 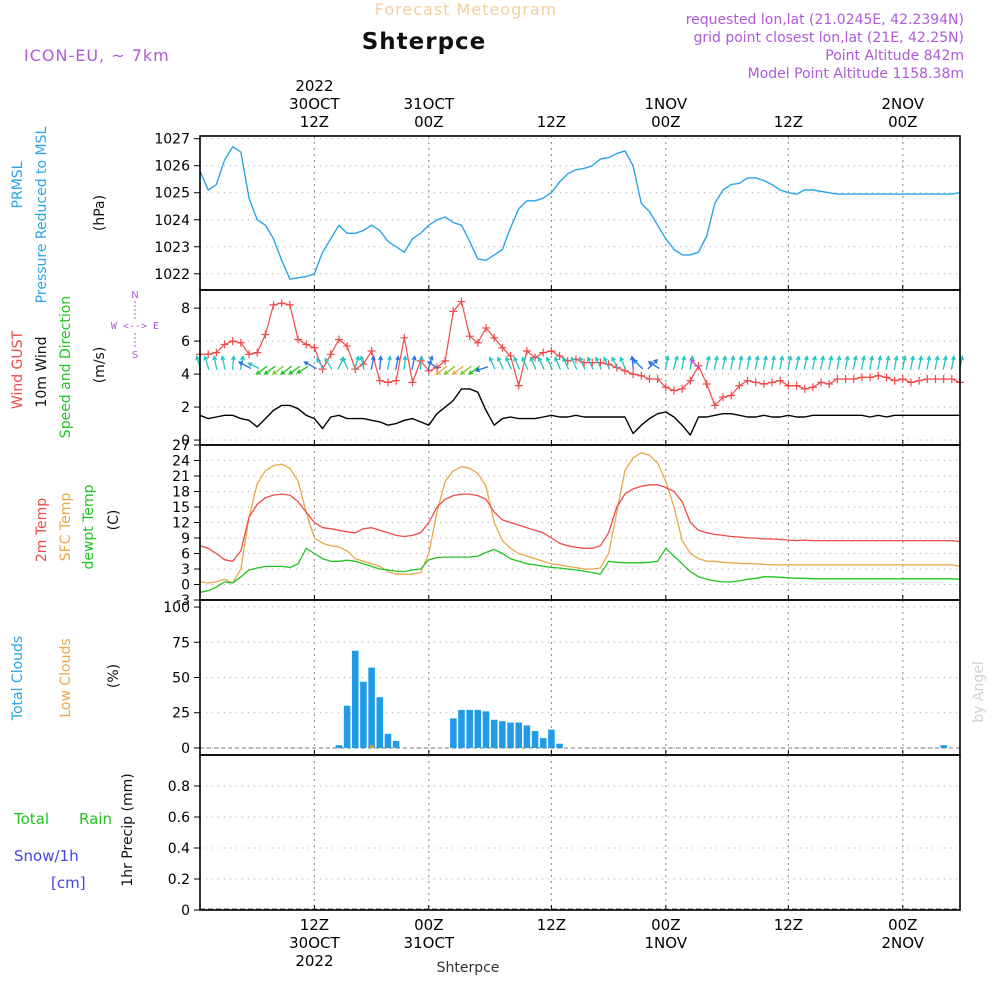 I want to click on clouds-unit: (%), so click(x=114, y=676).